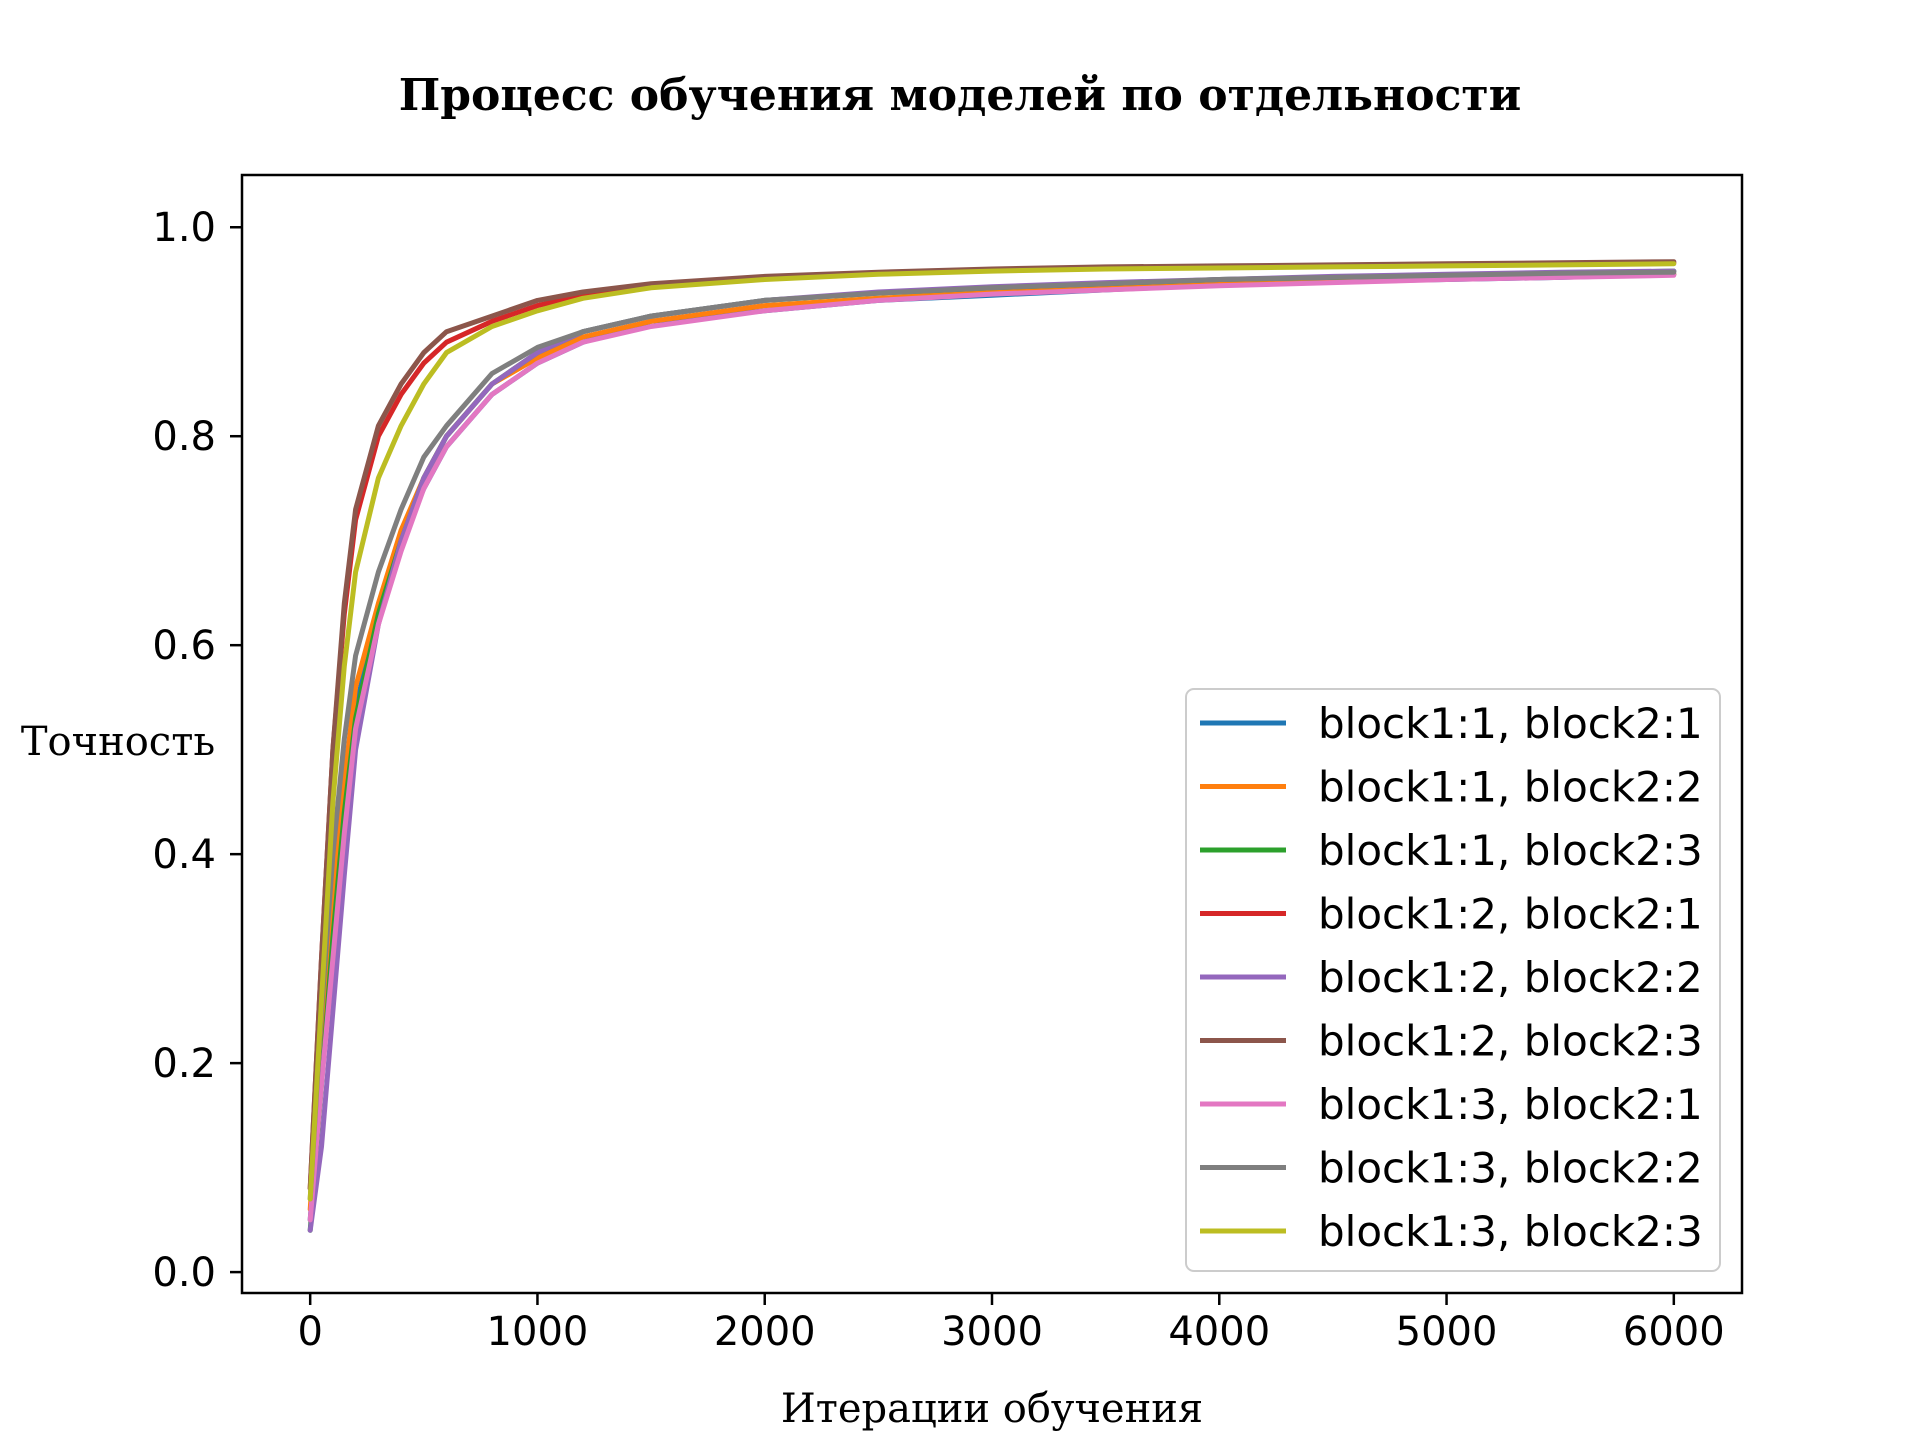 This screenshot has width=1920, height=1440. Describe the element at coordinates (1510, 1231) in the screenshot. I see `legend-label-9: block1:3, block2:3` at that location.